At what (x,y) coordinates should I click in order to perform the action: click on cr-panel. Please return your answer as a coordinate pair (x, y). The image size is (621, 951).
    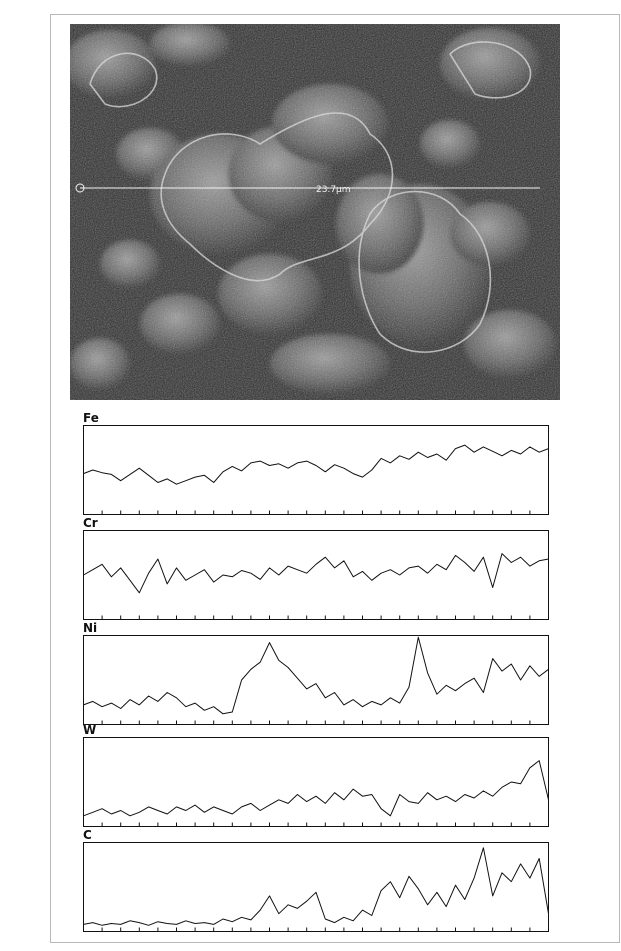
    Looking at the image, I should click on (316, 575).